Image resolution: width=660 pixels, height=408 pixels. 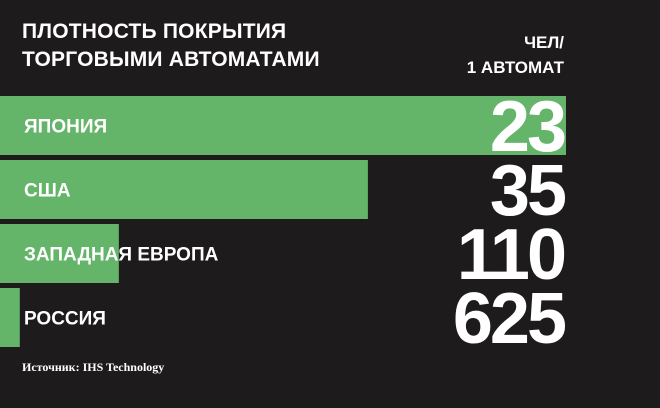 What do you see at coordinates (509, 319) in the screenshot?
I see `value-label-3: 625` at bounding box center [509, 319].